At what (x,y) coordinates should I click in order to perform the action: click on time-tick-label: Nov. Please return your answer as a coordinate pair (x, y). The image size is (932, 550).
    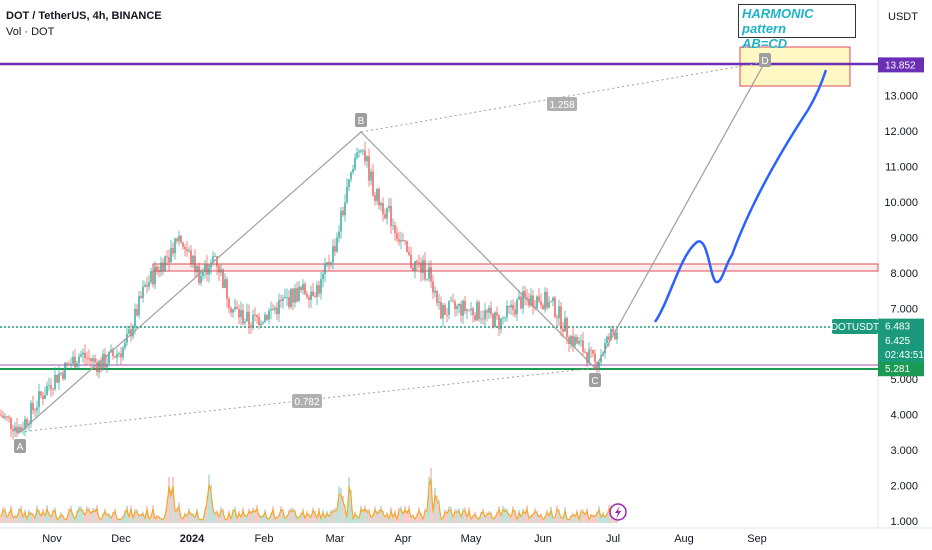
    Looking at the image, I should click on (52, 539).